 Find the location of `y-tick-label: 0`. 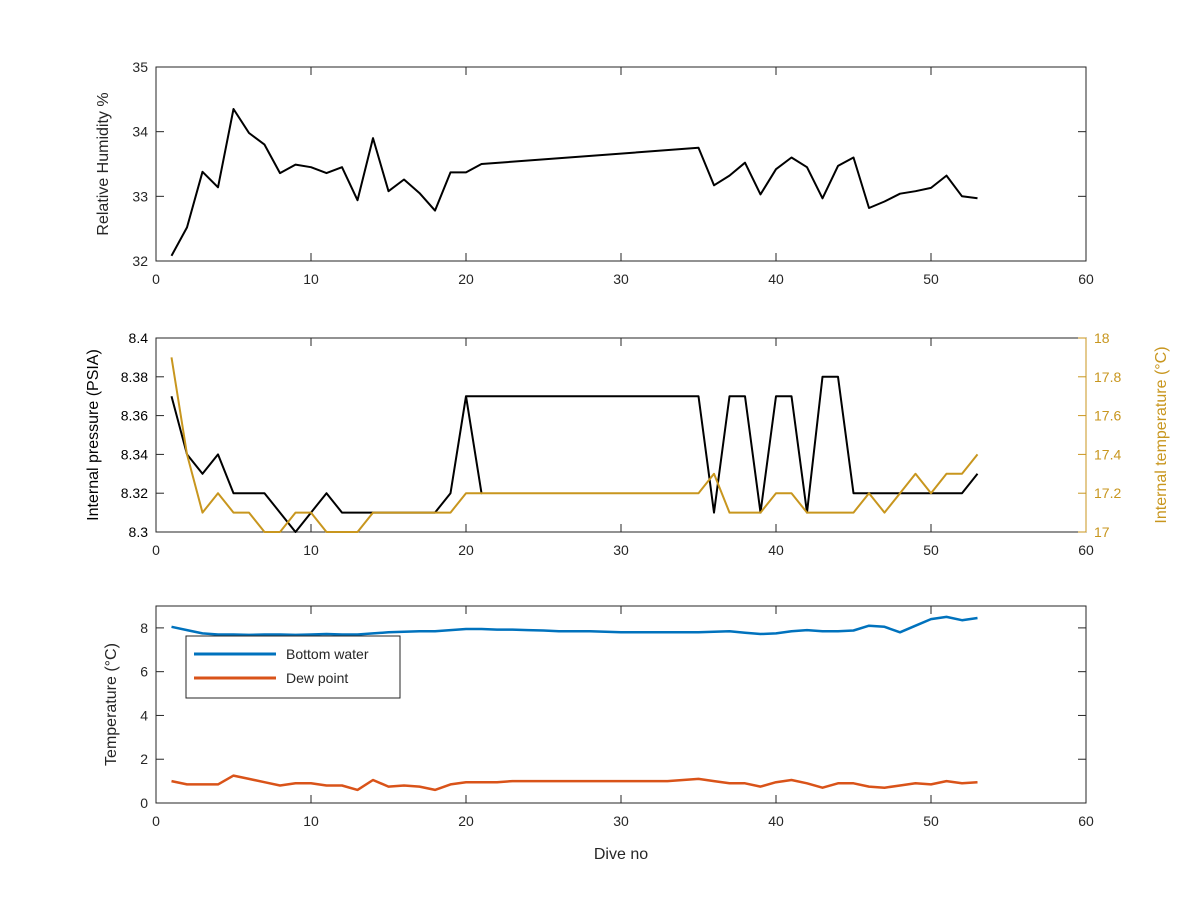

y-tick-label: 0 is located at coordinates (144, 803).